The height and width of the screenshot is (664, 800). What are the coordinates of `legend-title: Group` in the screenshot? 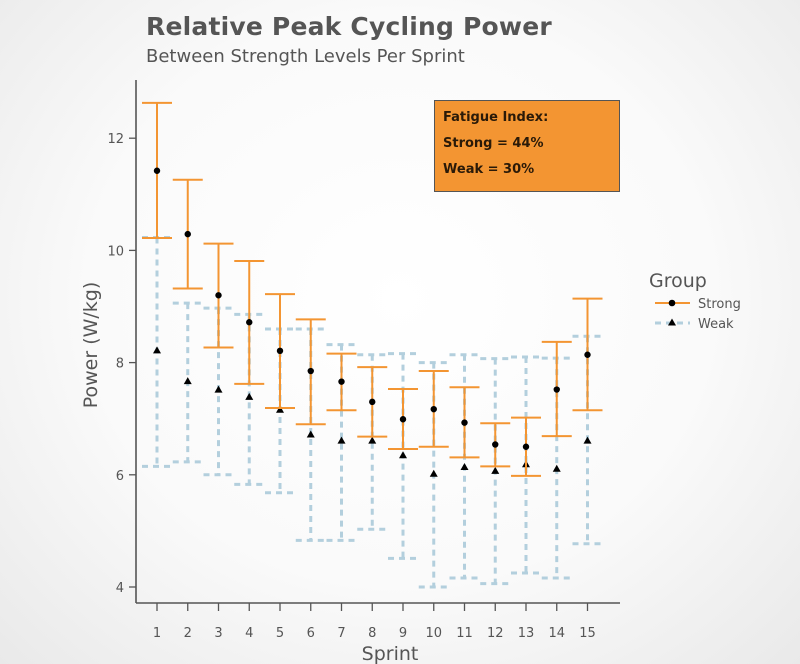 It's located at (678, 281).